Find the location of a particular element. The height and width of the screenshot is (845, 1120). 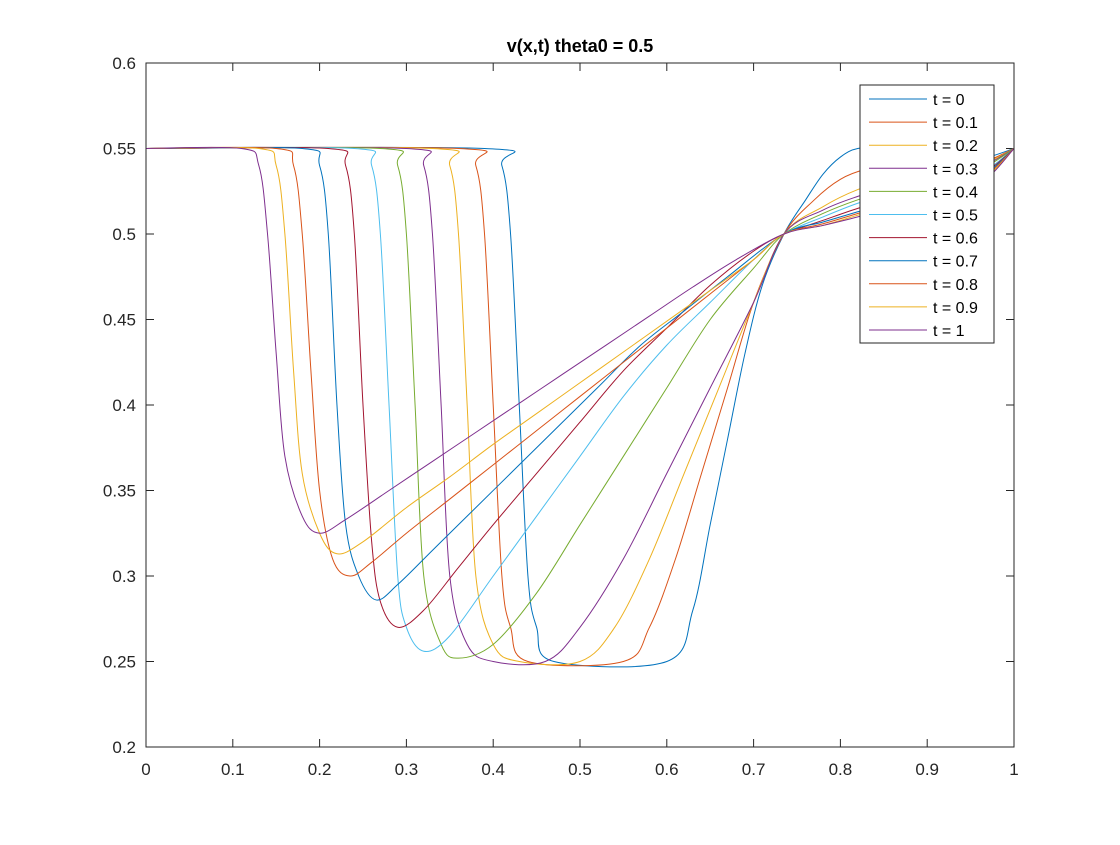

y-tick-label: 0.4 is located at coordinates (124, 405).